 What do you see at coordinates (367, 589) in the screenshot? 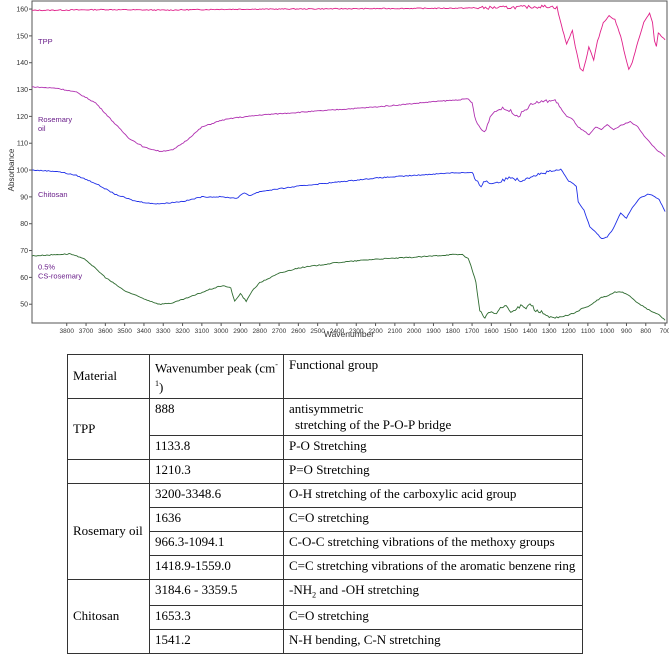
I see `group-text-rest: and -OH stretching` at bounding box center [367, 589].